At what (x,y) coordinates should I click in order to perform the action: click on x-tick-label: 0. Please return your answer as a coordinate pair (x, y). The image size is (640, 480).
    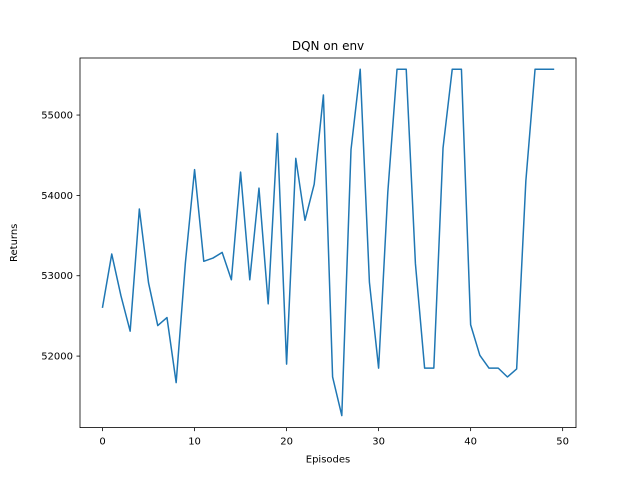
    Looking at the image, I should click on (102, 442).